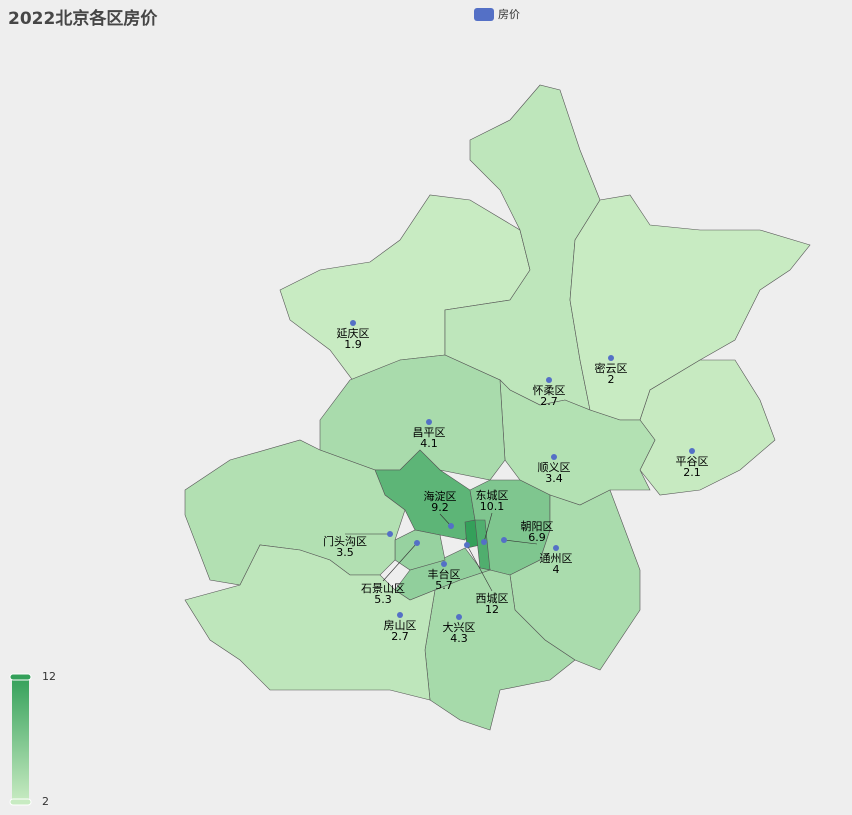 This screenshot has width=852, height=815. I want to click on legend-item: 房价, so click(497, 14).